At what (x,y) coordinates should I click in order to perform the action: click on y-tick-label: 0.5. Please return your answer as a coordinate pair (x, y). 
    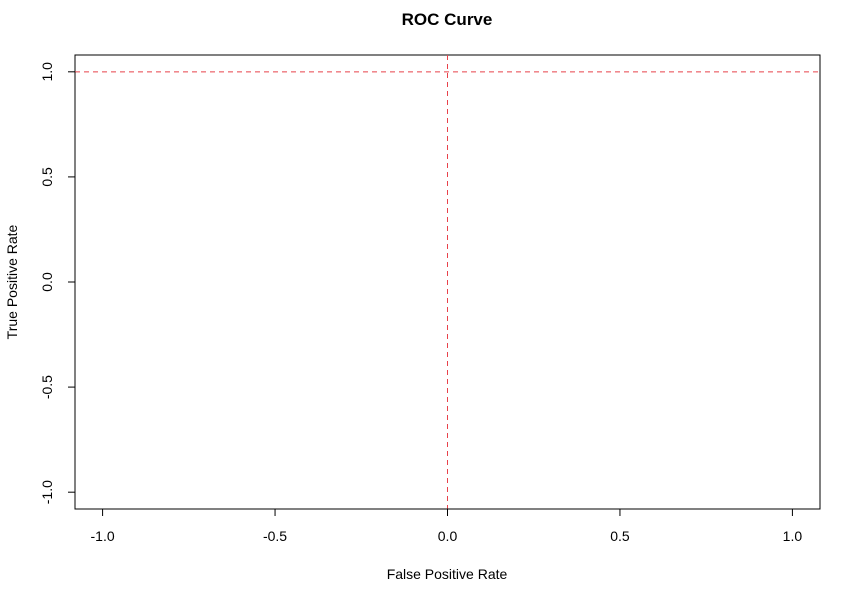
    Looking at the image, I should click on (47, 177).